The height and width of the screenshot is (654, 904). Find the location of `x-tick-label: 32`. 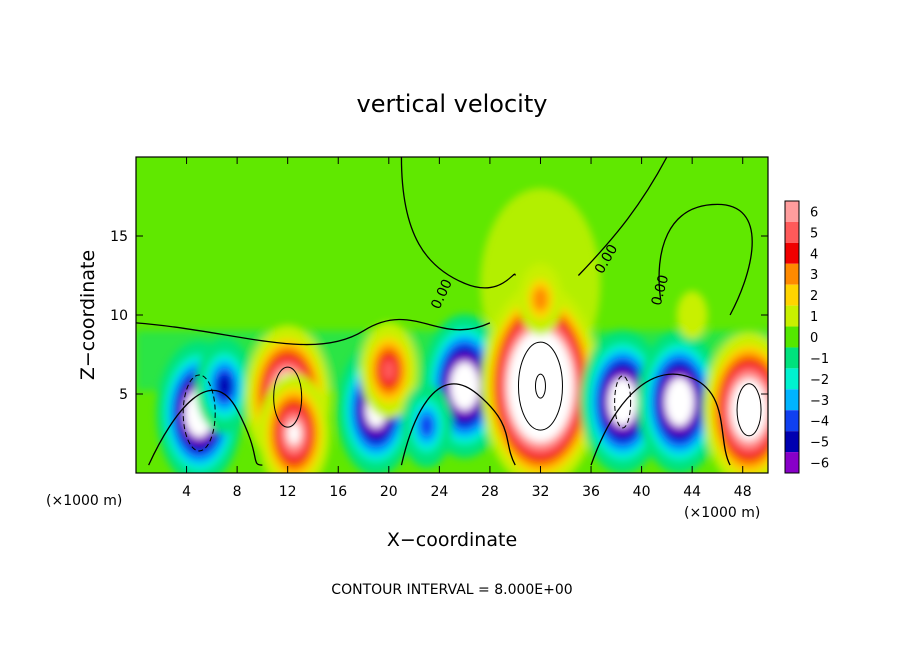

x-tick-label: 32 is located at coordinates (541, 492).